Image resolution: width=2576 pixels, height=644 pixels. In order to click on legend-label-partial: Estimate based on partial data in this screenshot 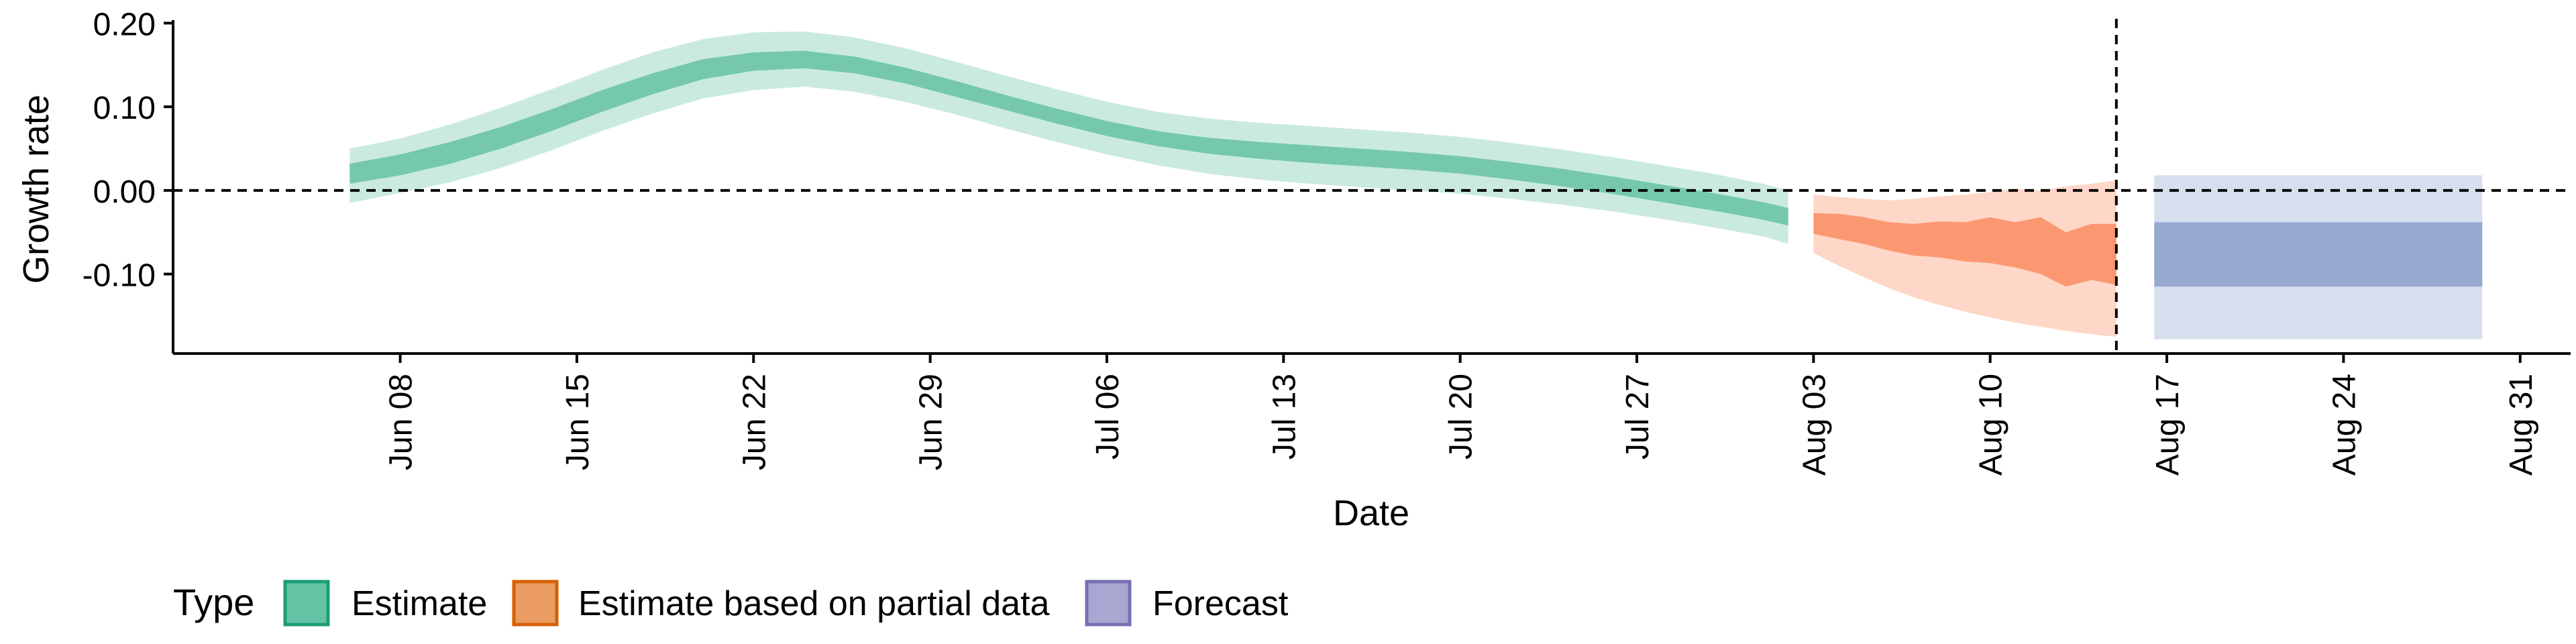, I will do `click(814, 603)`.